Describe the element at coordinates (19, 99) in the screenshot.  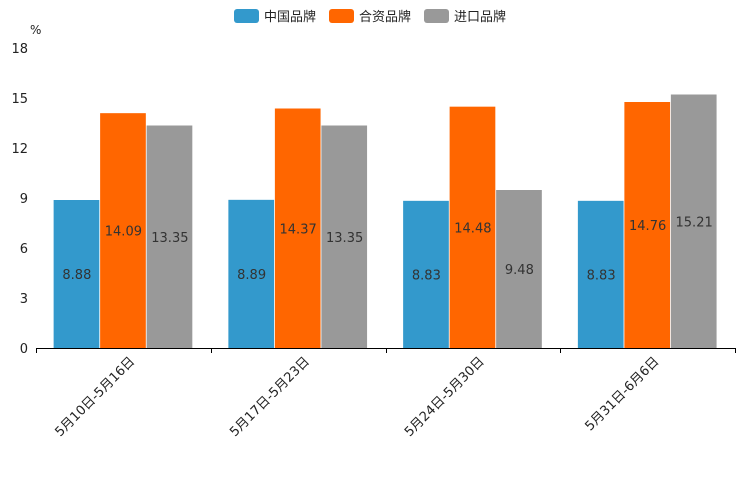
I see `y-tick-label-15: 15` at that location.